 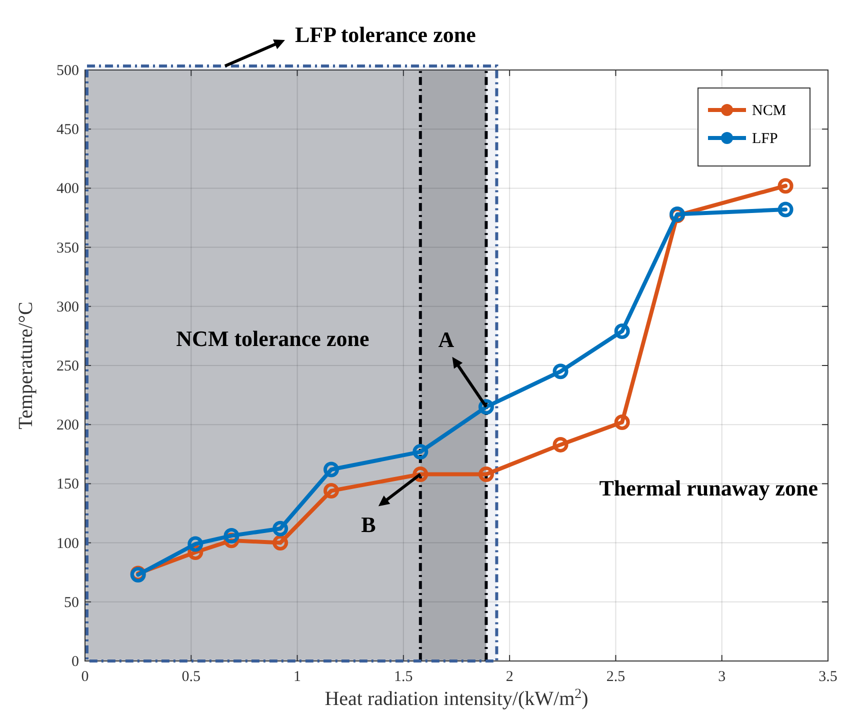 What do you see at coordinates (67, 130) in the screenshot?
I see `y-tick-label: 450` at bounding box center [67, 130].